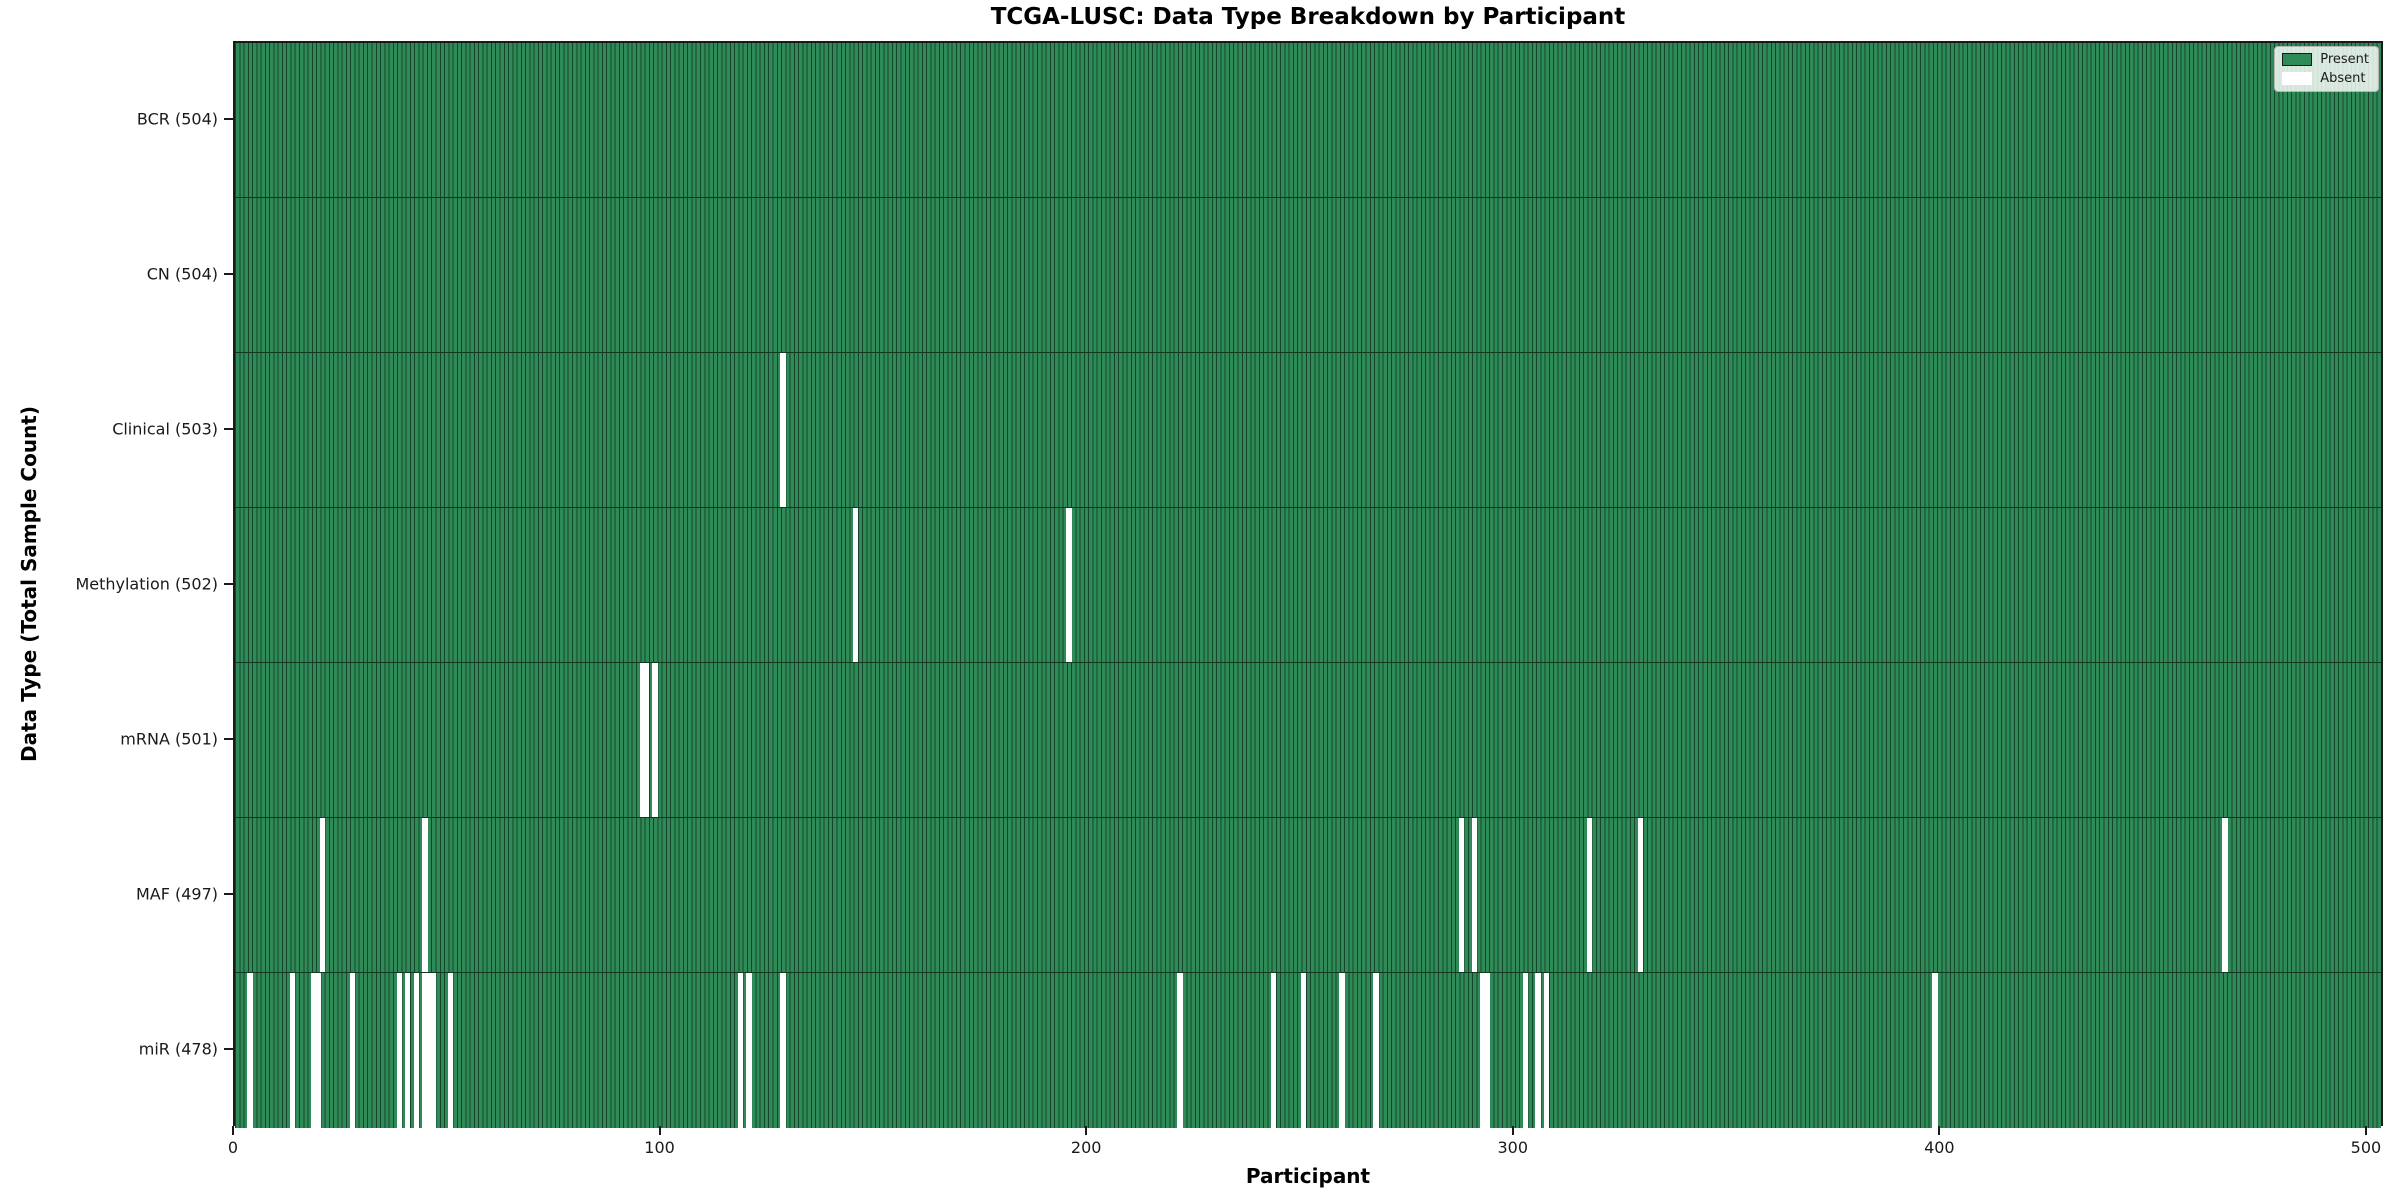  What do you see at coordinates (2297, 78) in the screenshot?
I see `legend-swatch-absent` at bounding box center [2297, 78].